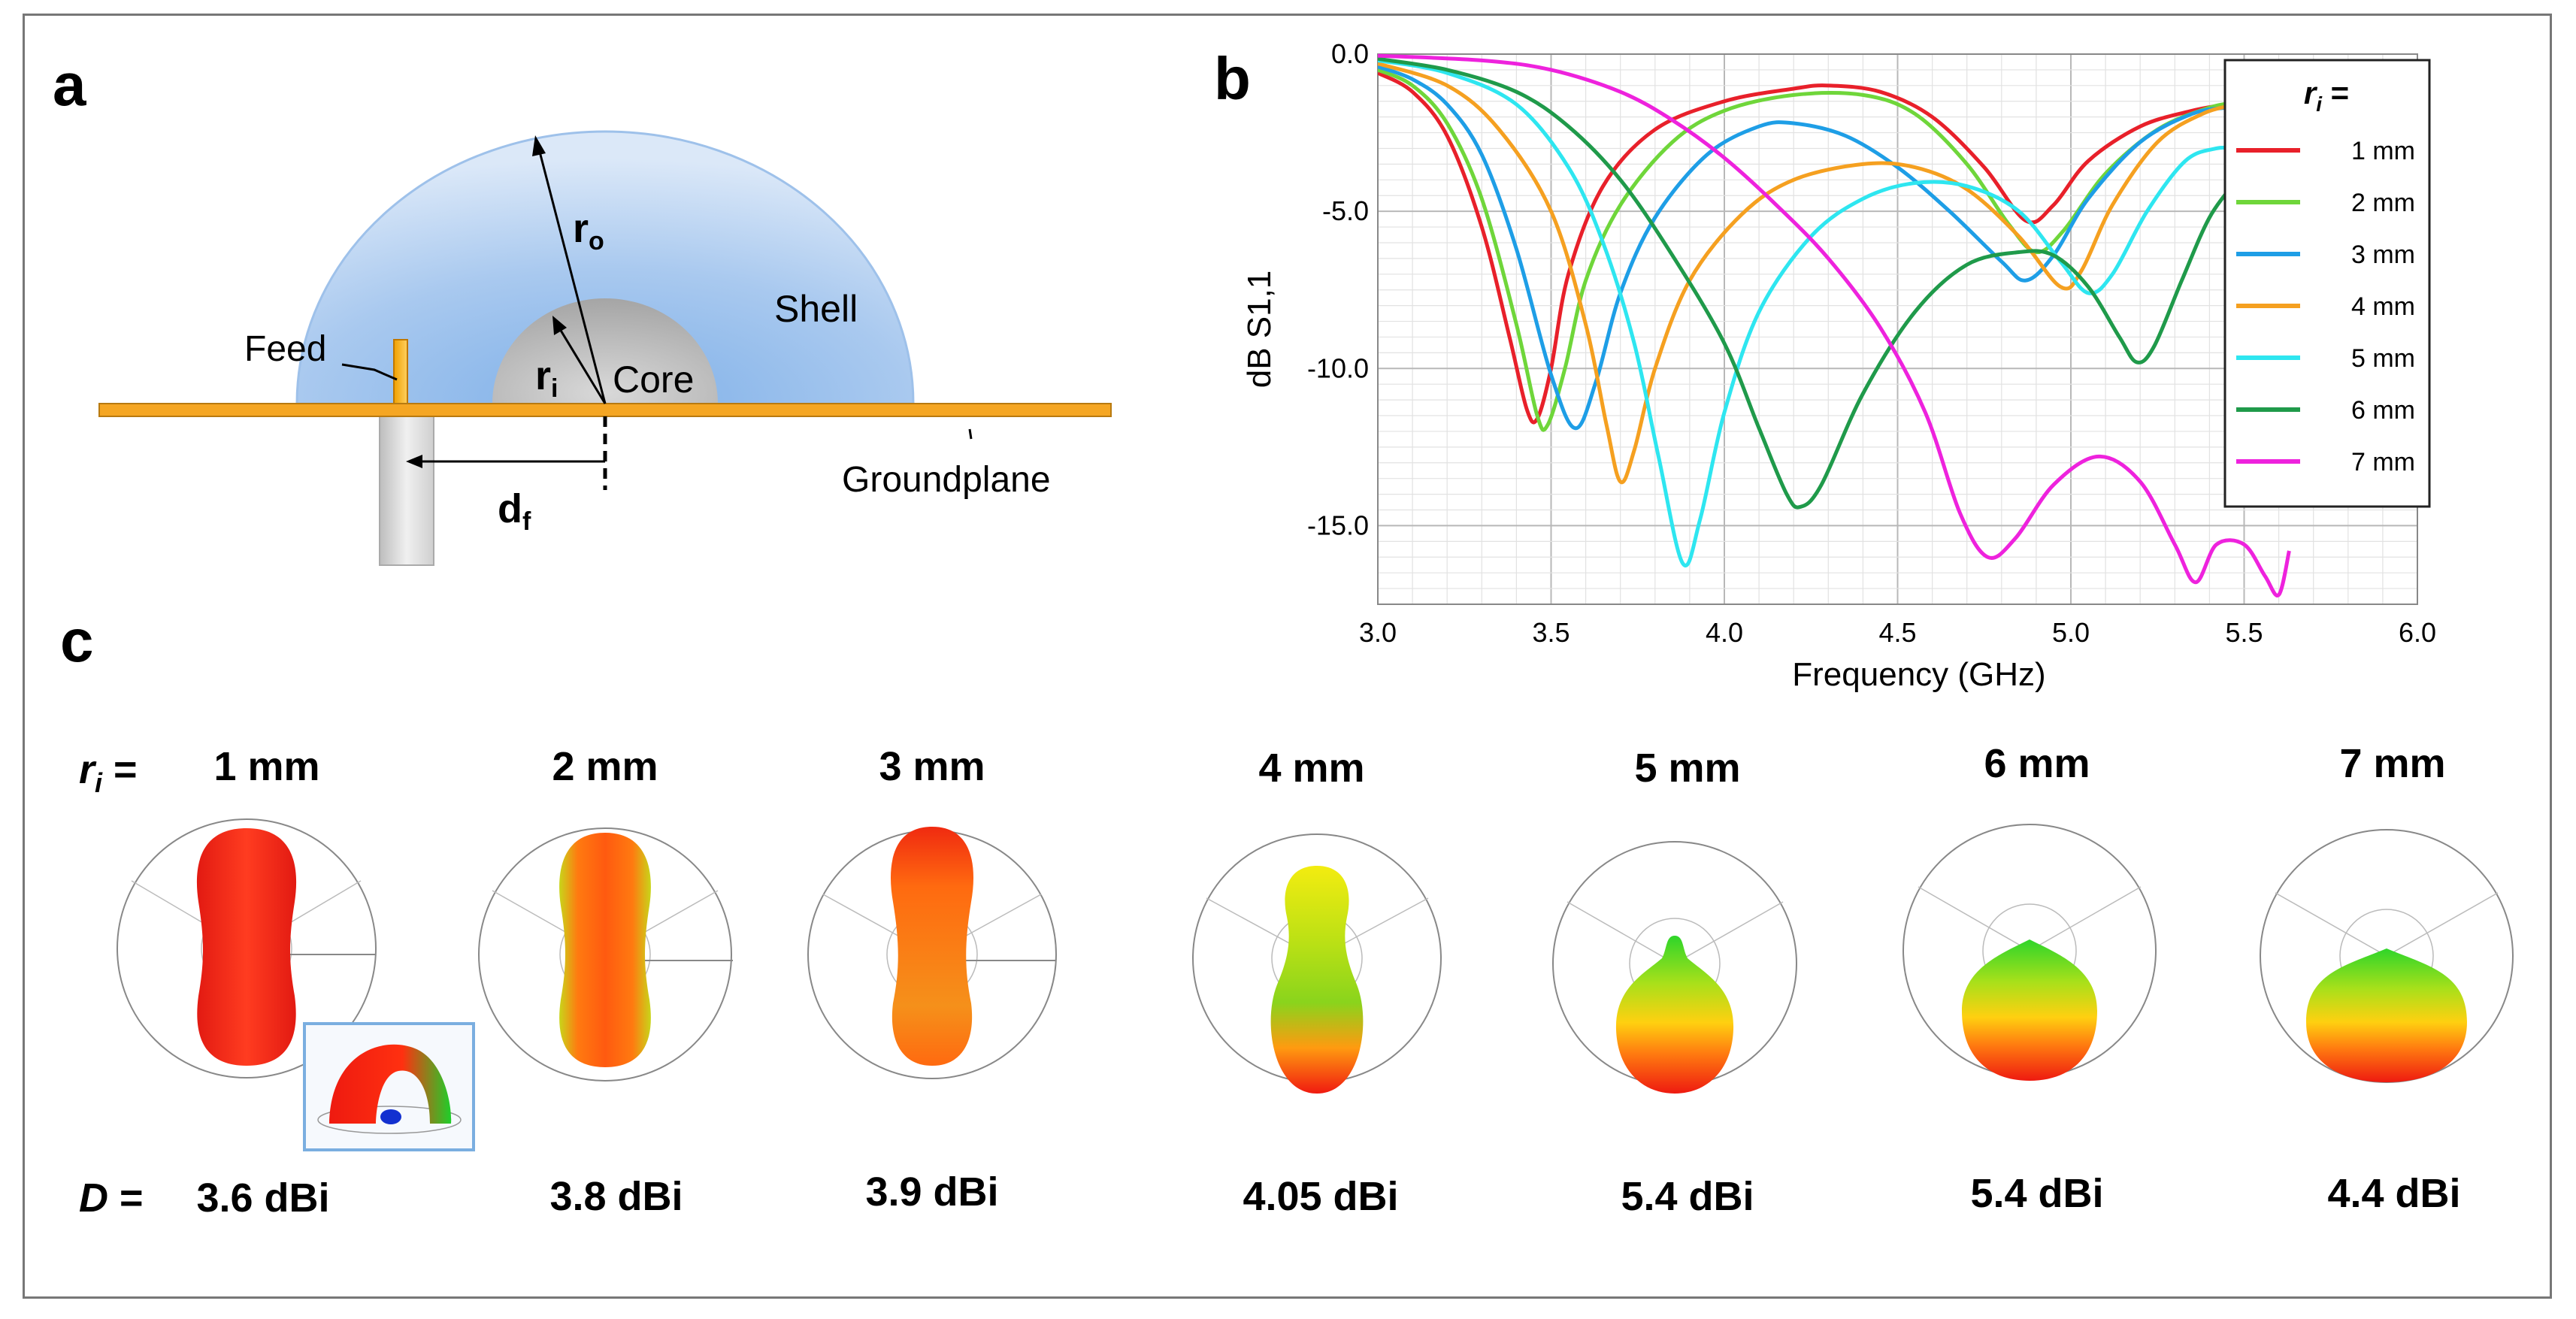 This screenshot has width=2576, height=1319. What do you see at coordinates (1345, 210) in the screenshot?
I see `y-tick-label: -5.0` at bounding box center [1345, 210].